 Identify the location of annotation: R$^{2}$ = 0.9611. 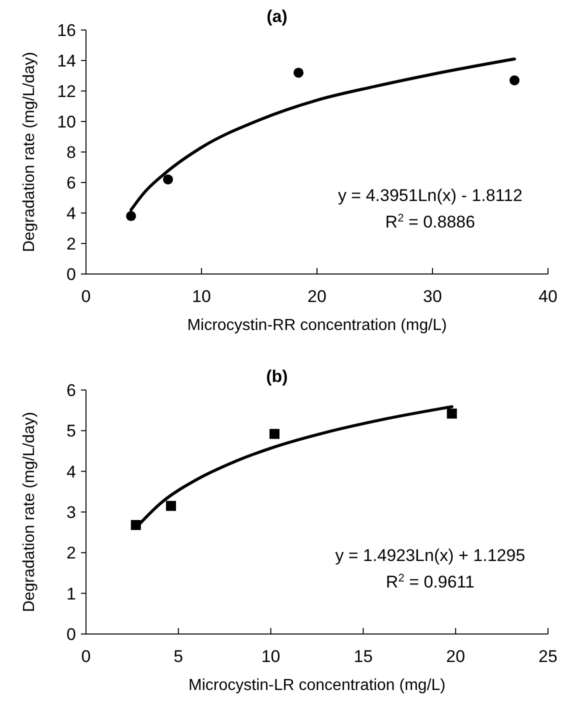
(430, 582).